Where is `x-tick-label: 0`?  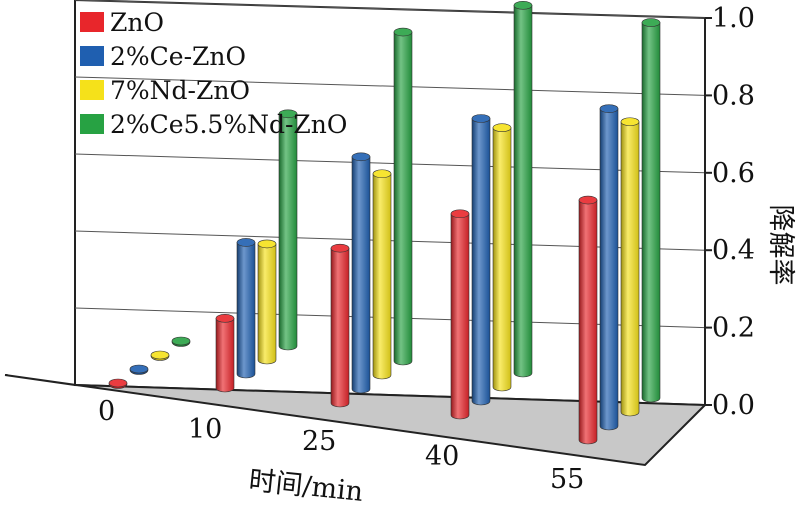
x-tick-label: 0 is located at coordinates (106, 411).